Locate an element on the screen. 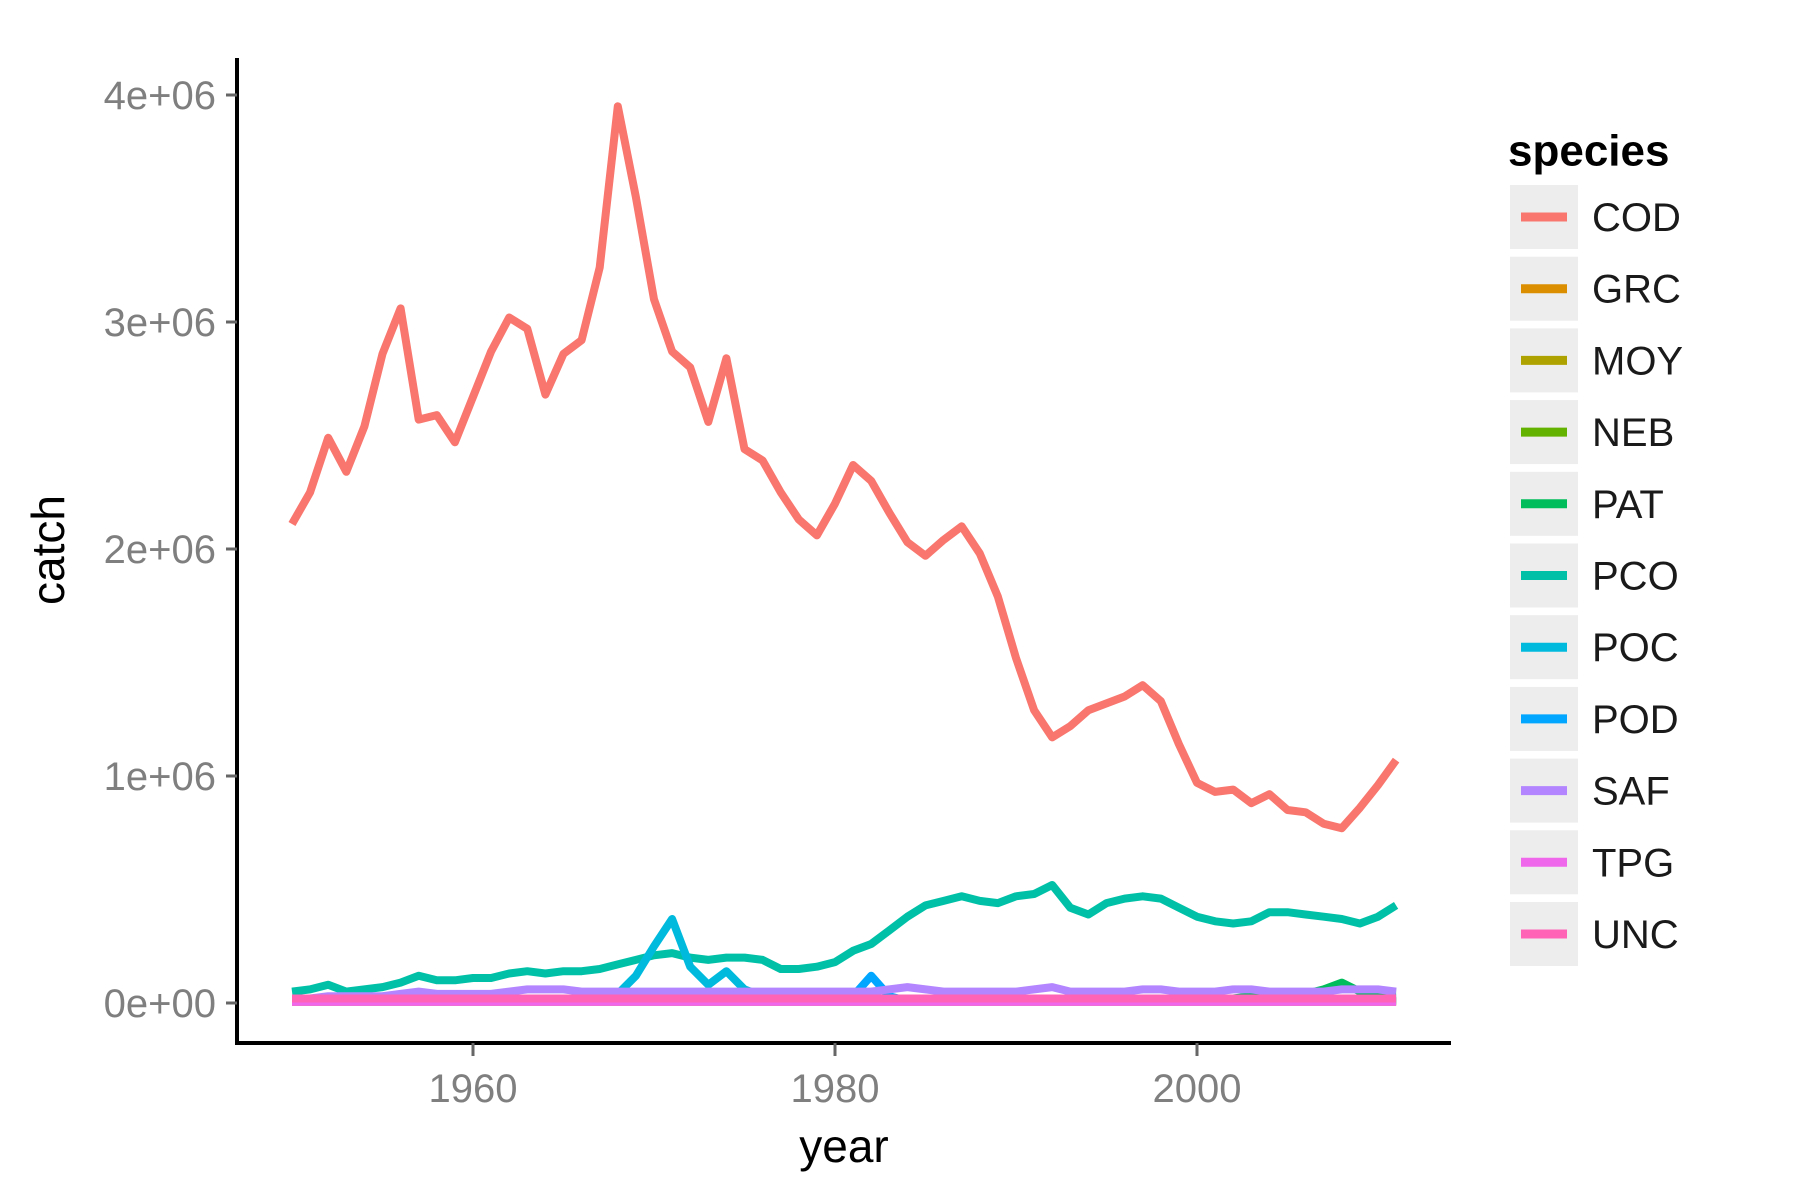  legend-entry-GRC: GRC is located at coordinates (1595, 288).